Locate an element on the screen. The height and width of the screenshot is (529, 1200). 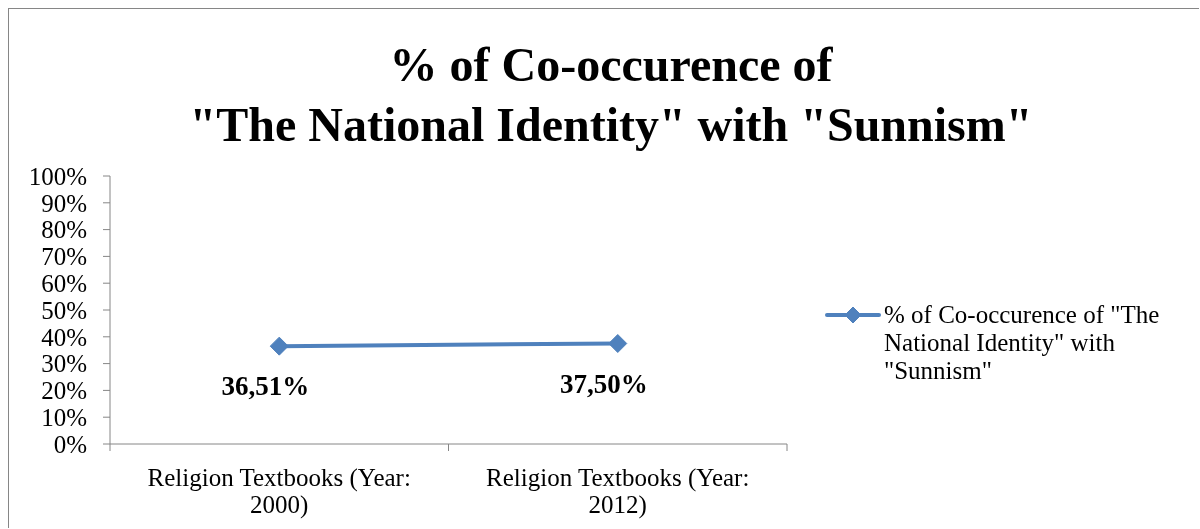
x-tick-label: Religion Textbooks (Year: 2000) is located at coordinates (279, 491).